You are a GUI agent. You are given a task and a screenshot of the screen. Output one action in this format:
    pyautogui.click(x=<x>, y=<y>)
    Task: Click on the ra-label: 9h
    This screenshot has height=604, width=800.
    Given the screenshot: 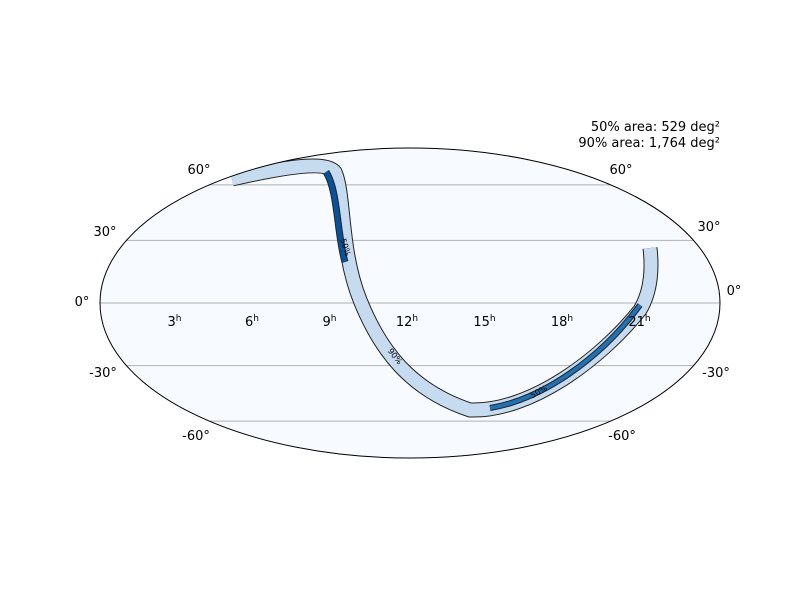 What is the action you would take?
    pyautogui.click(x=330, y=322)
    